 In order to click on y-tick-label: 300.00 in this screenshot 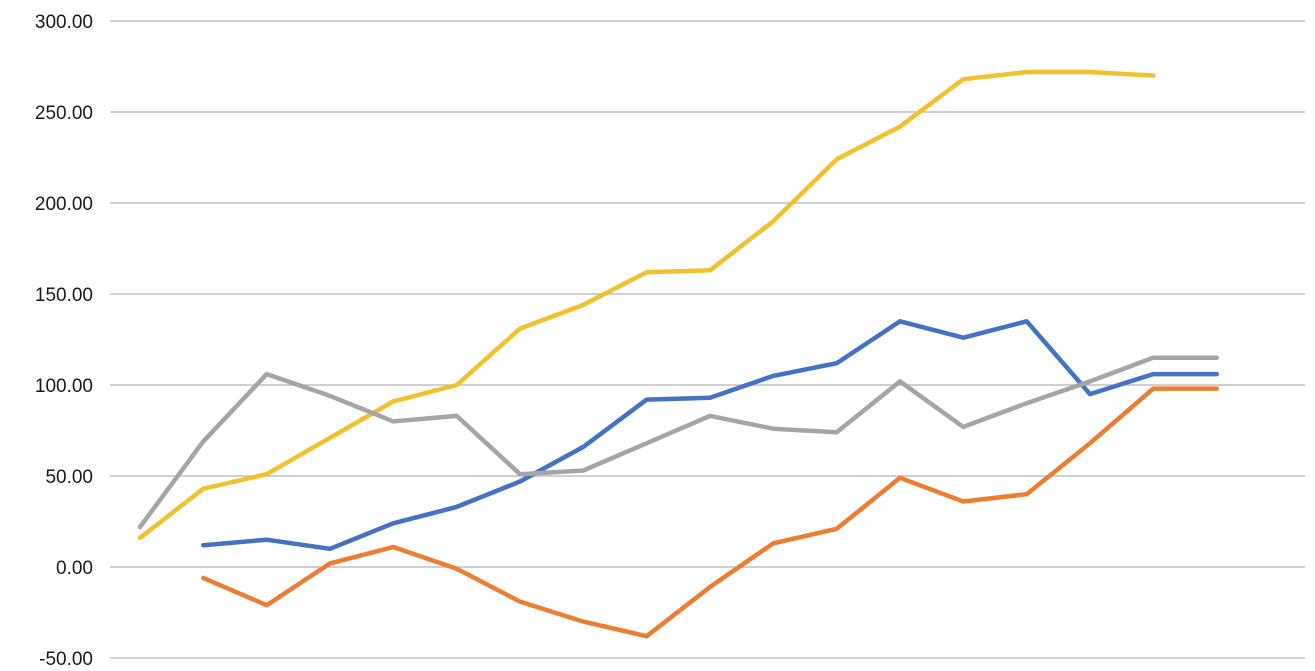, I will do `click(64, 22)`.